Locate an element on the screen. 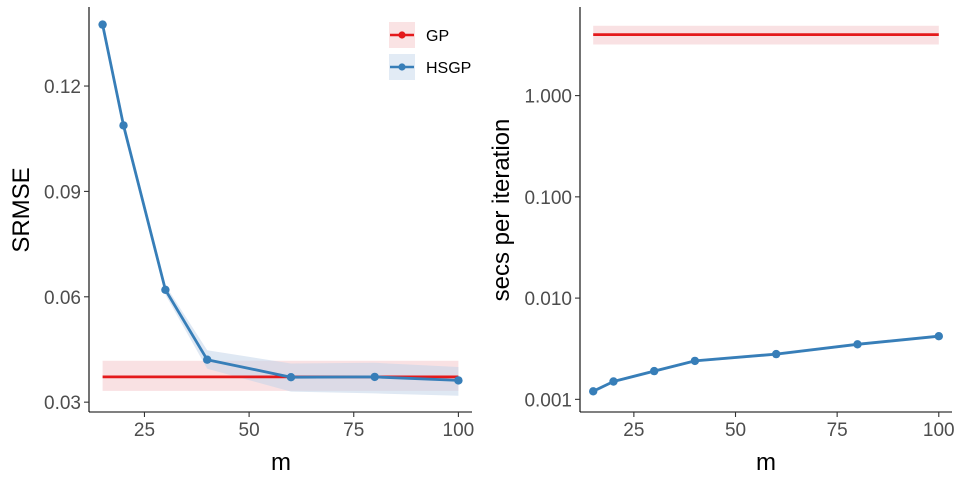 This screenshot has width=960, height=480. legend-item-gp: GP is located at coordinates (419, 35).